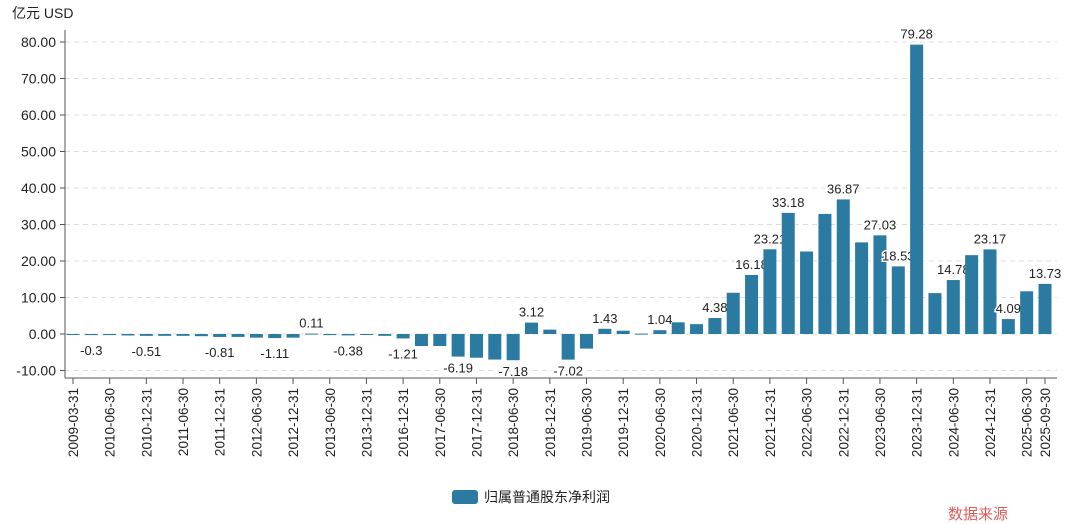  What do you see at coordinates (293, 422) in the screenshot?
I see `x-tick-label: 2012-12-31` at bounding box center [293, 422].